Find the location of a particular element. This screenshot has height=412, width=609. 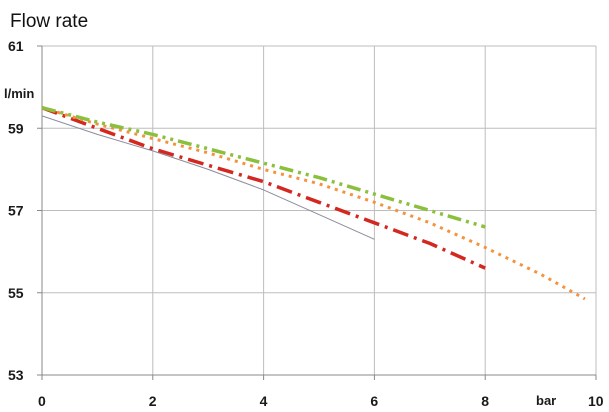

chart-title: Flow rate is located at coordinates (49, 21).